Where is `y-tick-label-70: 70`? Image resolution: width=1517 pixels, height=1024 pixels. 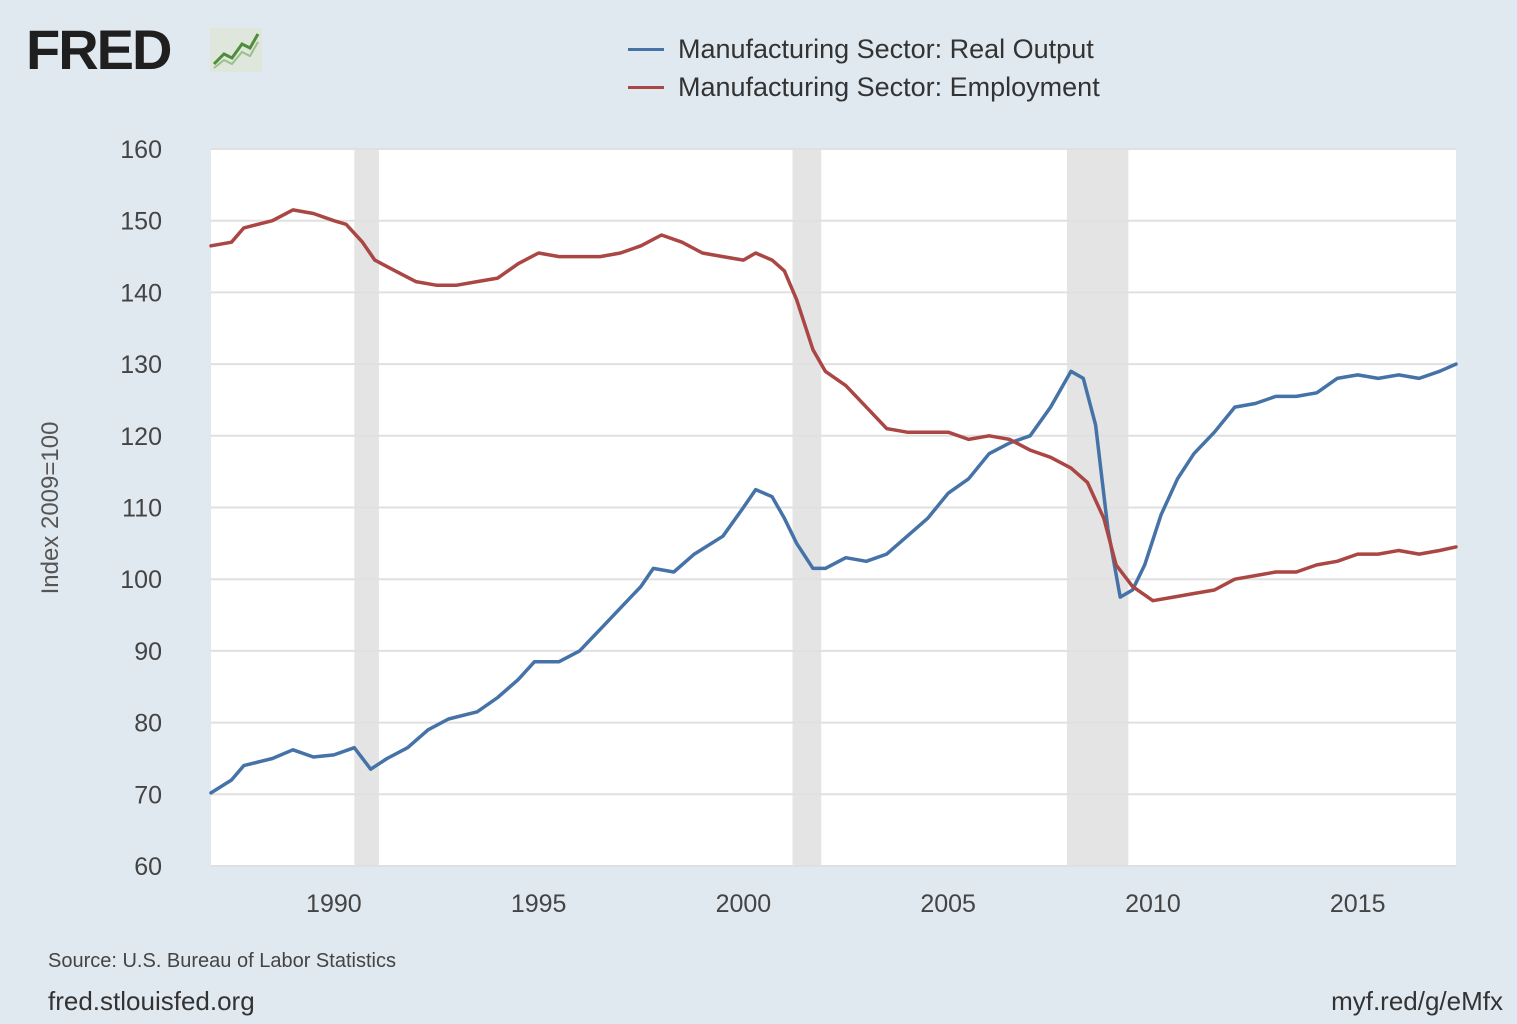
y-tick-label-70: 70 is located at coordinates (148, 795).